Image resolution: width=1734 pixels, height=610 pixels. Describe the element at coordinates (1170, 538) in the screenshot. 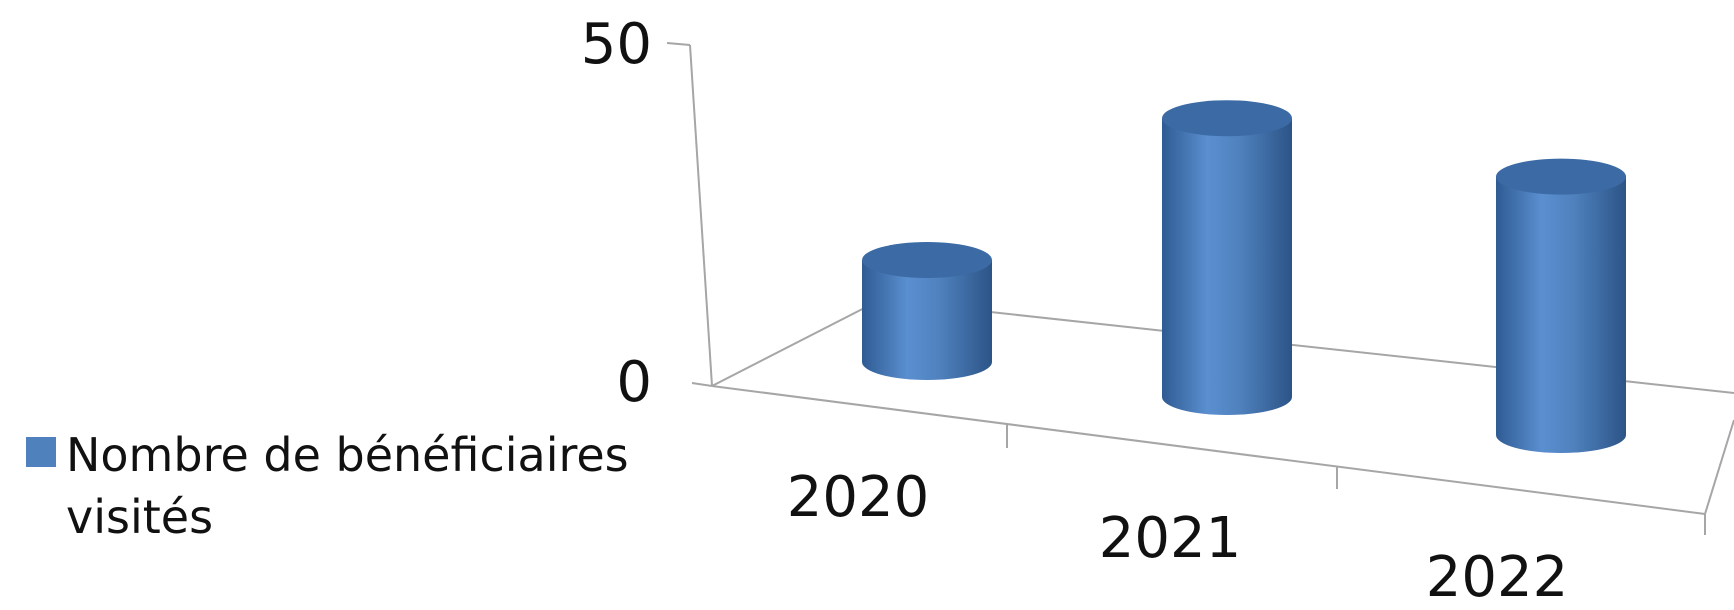

I see `x-tick-label: 2021` at that location.